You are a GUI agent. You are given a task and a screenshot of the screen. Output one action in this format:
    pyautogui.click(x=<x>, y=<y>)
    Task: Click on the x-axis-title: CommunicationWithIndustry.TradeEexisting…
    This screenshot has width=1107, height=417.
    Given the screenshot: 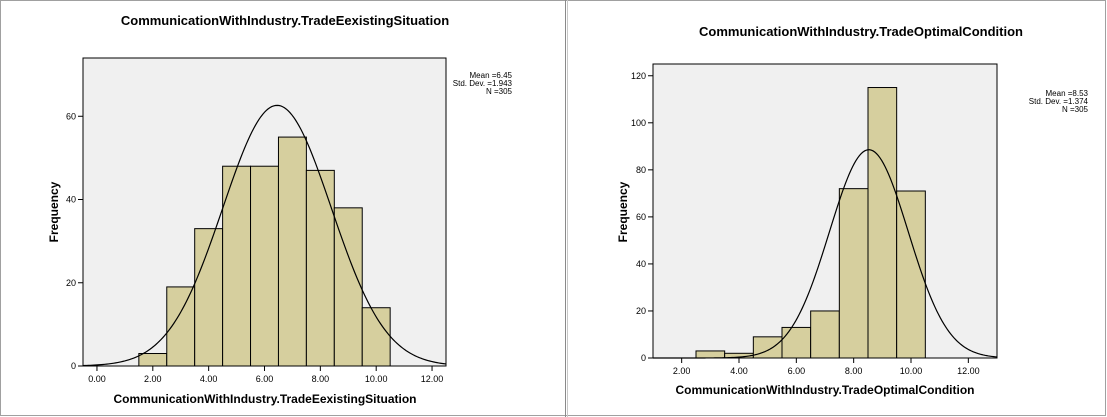 What is the action you would take?
    pyautogui.click(x=264, y=399)
    